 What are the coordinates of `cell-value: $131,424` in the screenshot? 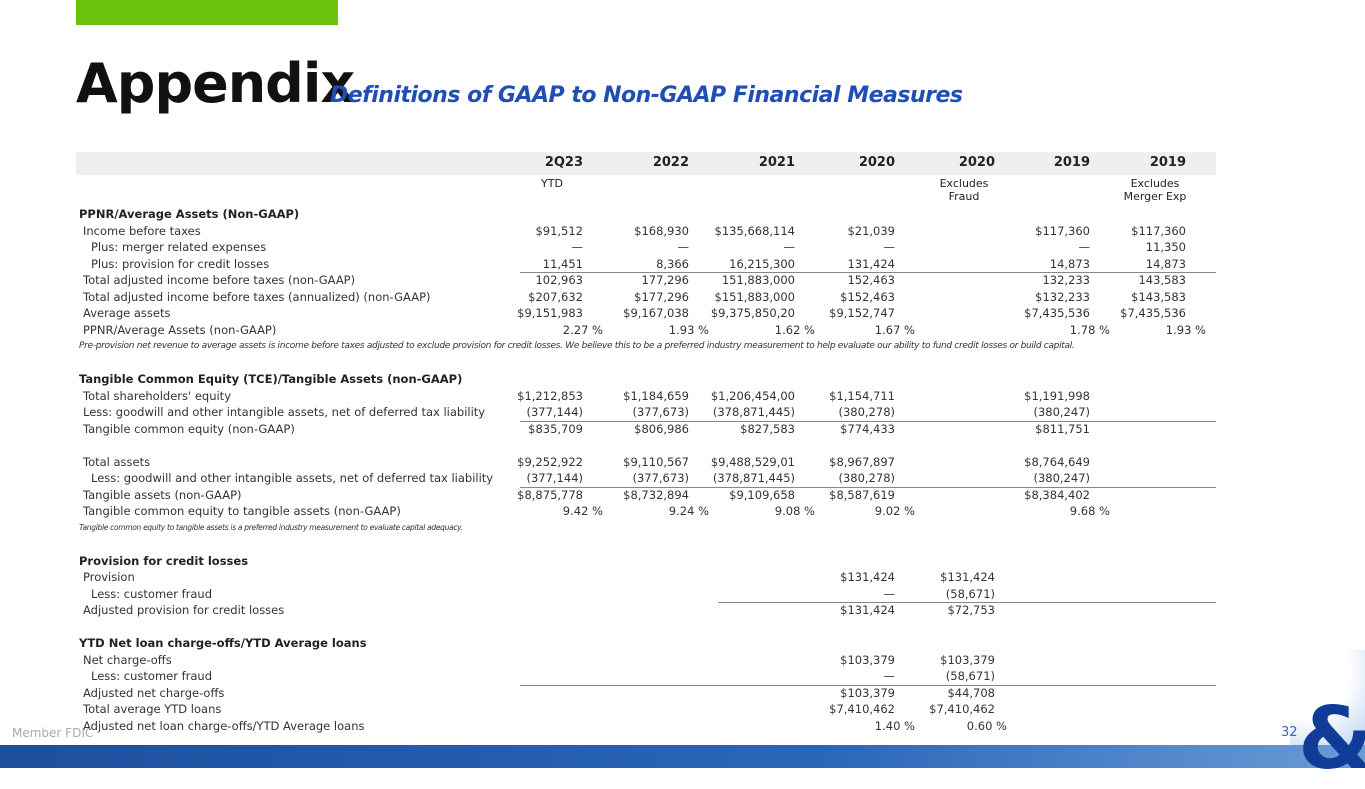 It's located at (867, 577).